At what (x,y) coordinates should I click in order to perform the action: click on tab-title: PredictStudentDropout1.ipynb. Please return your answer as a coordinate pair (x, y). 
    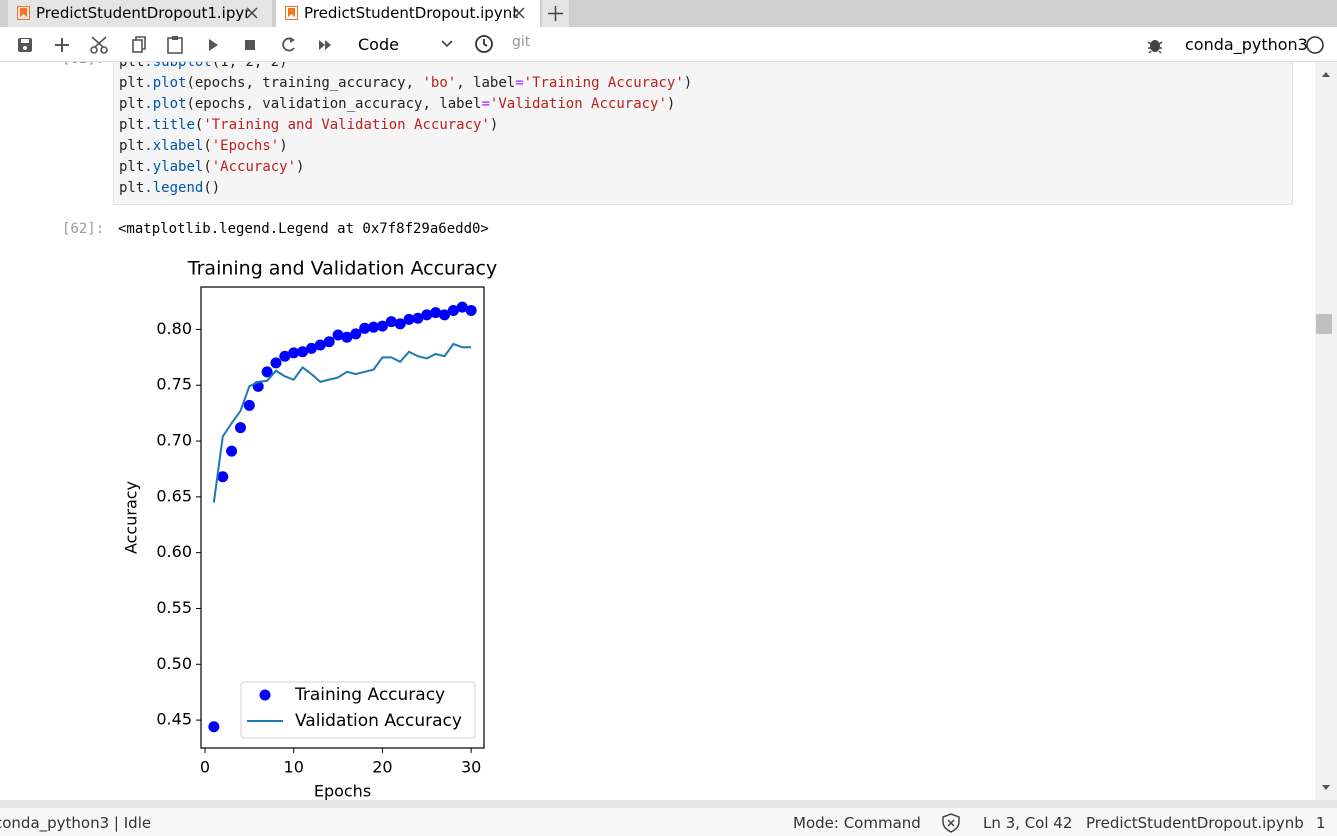
    Looking at the image, I should click on (143, 13).